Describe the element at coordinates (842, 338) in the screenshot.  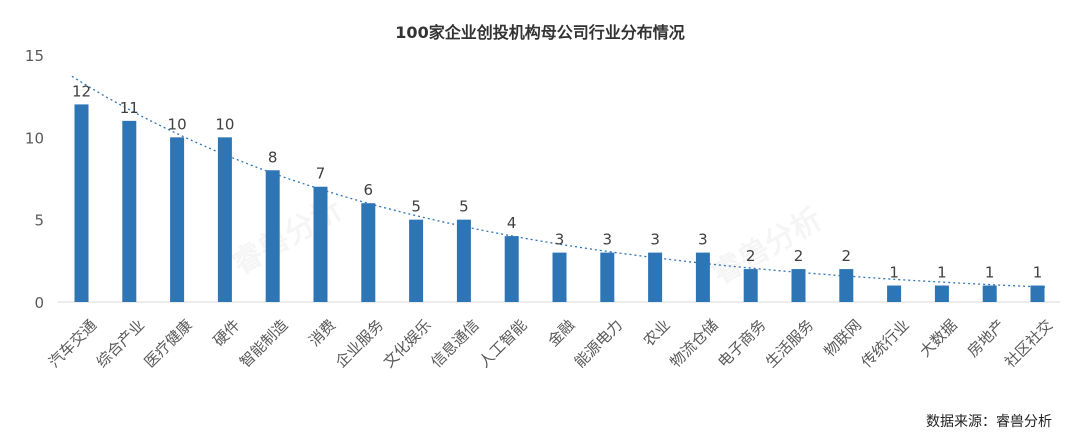
I see `x-tick-label: 物联网` at that location.